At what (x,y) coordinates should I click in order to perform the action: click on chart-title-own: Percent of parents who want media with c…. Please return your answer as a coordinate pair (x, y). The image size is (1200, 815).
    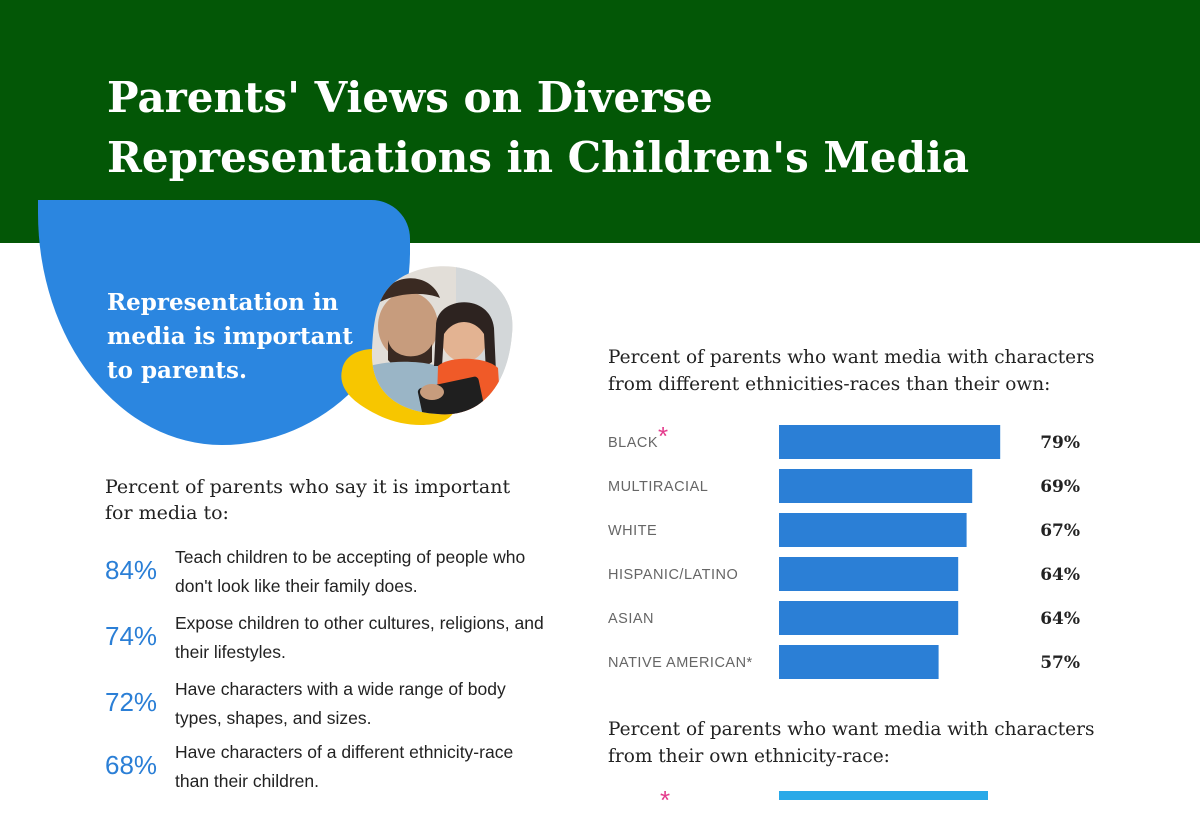
    Looking at the image, I should click on (851, 743).